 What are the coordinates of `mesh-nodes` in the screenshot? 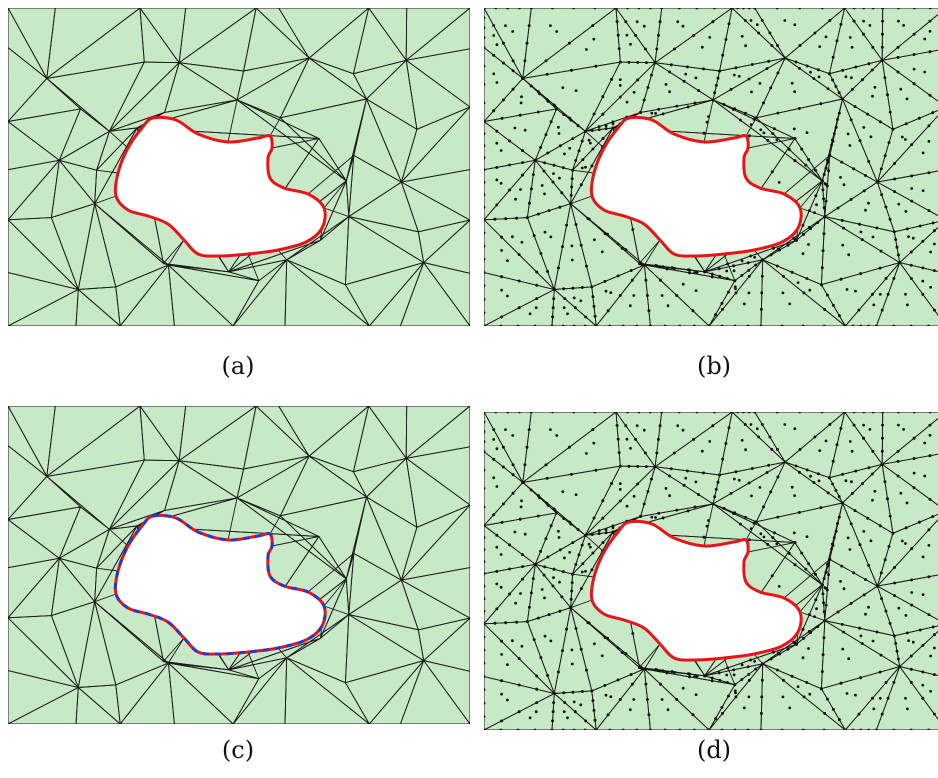 It's located at (905, 293).